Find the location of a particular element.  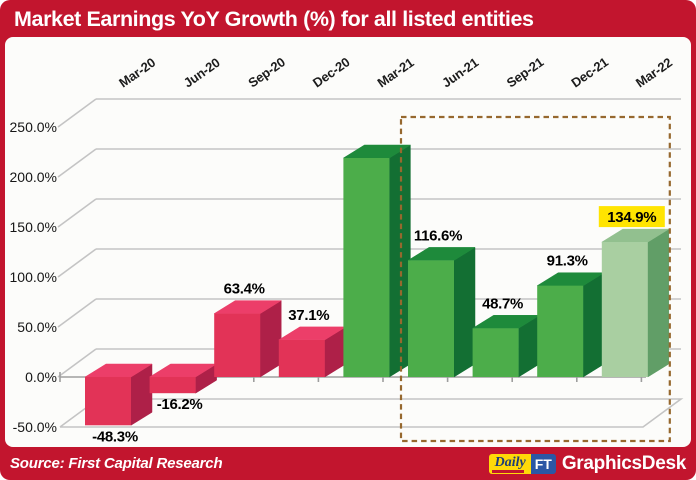

logo-daily-text: Daily is located at coordinates (510, 462).